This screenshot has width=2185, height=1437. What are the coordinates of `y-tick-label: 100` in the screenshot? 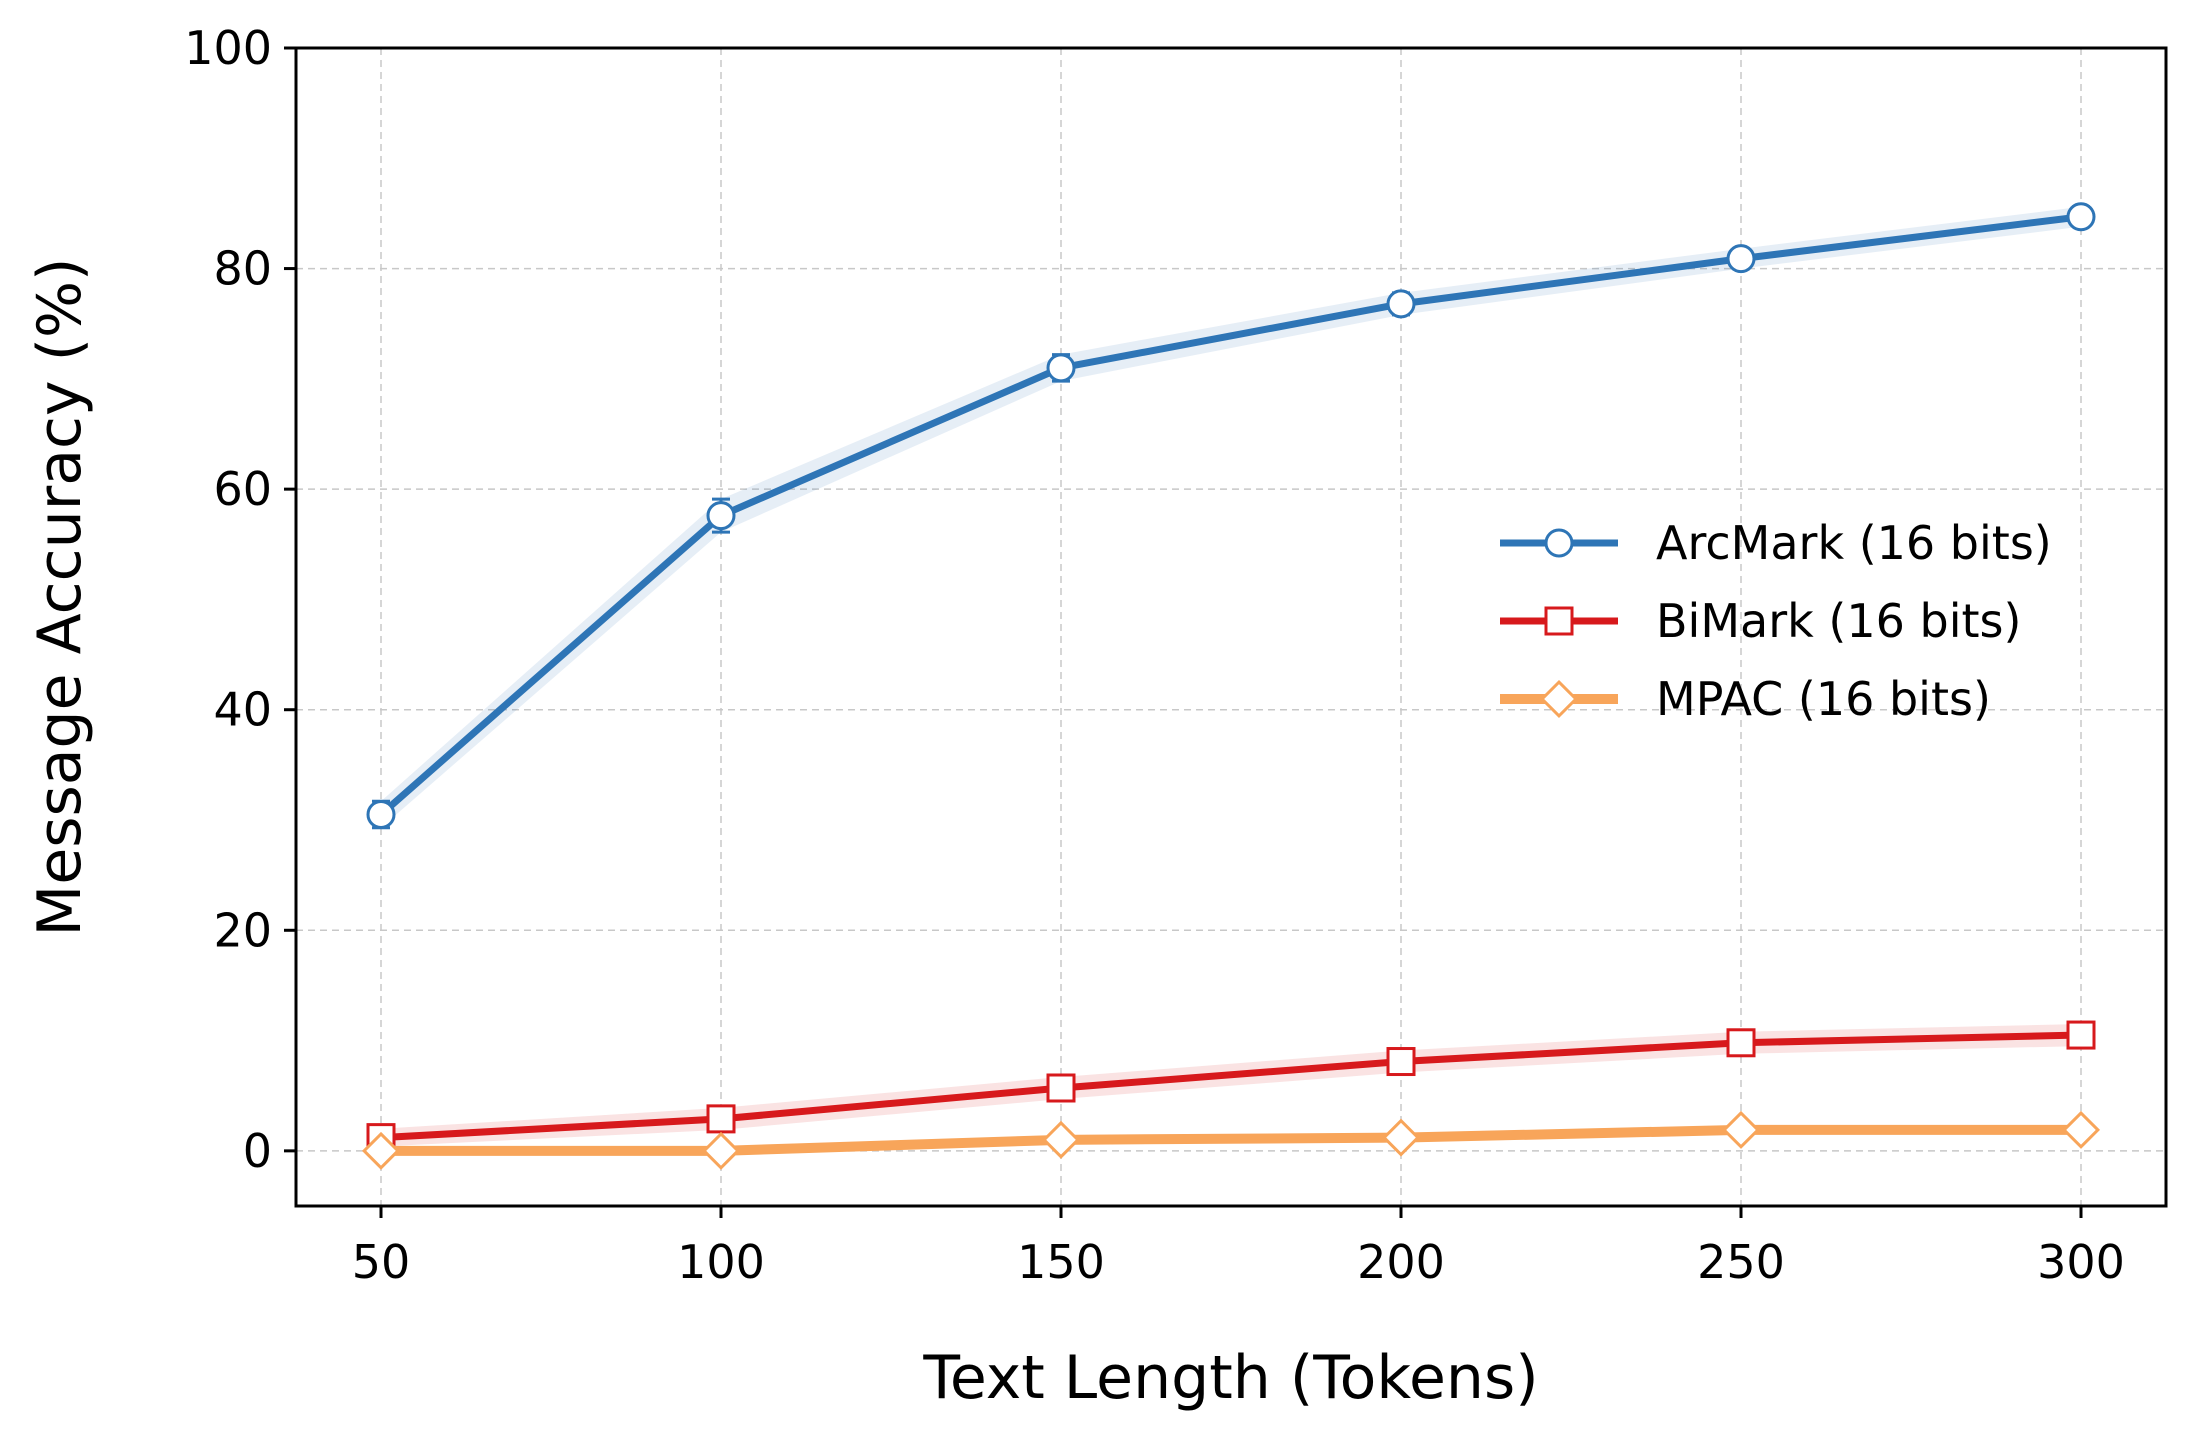 It's located at (228, 48).